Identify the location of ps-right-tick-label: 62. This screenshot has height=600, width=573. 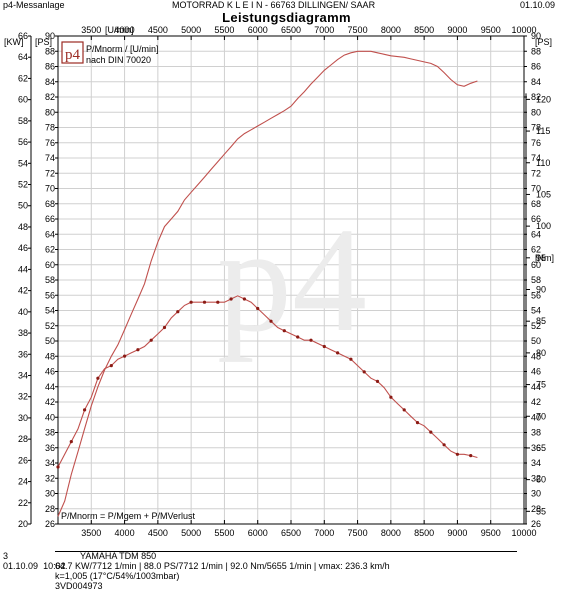
(536, 250).